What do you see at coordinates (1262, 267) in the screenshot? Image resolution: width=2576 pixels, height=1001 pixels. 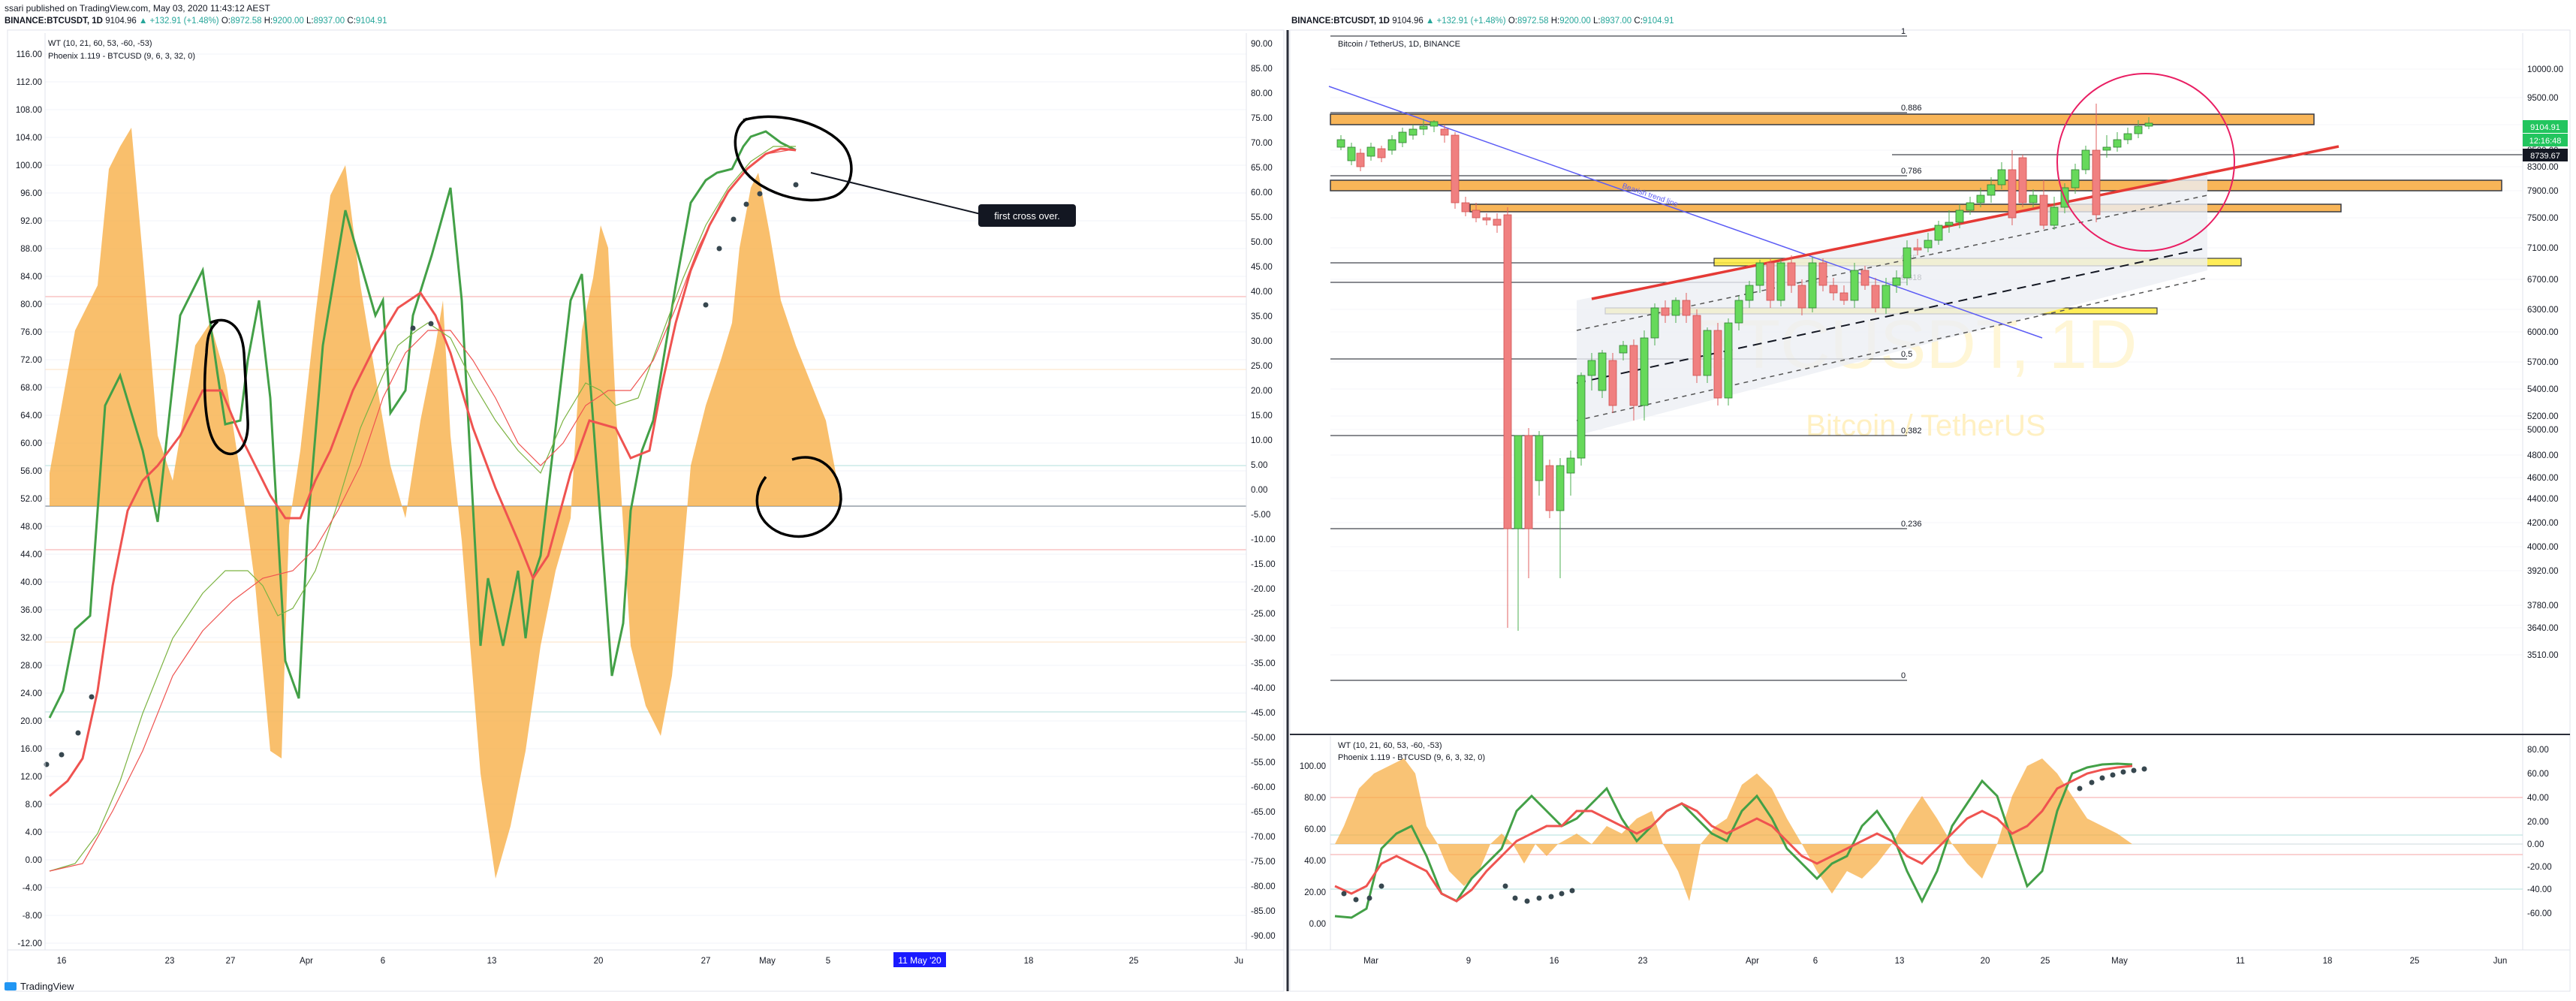 I see `right-axis-label: 45.00` at bounding box center [1262, 267].